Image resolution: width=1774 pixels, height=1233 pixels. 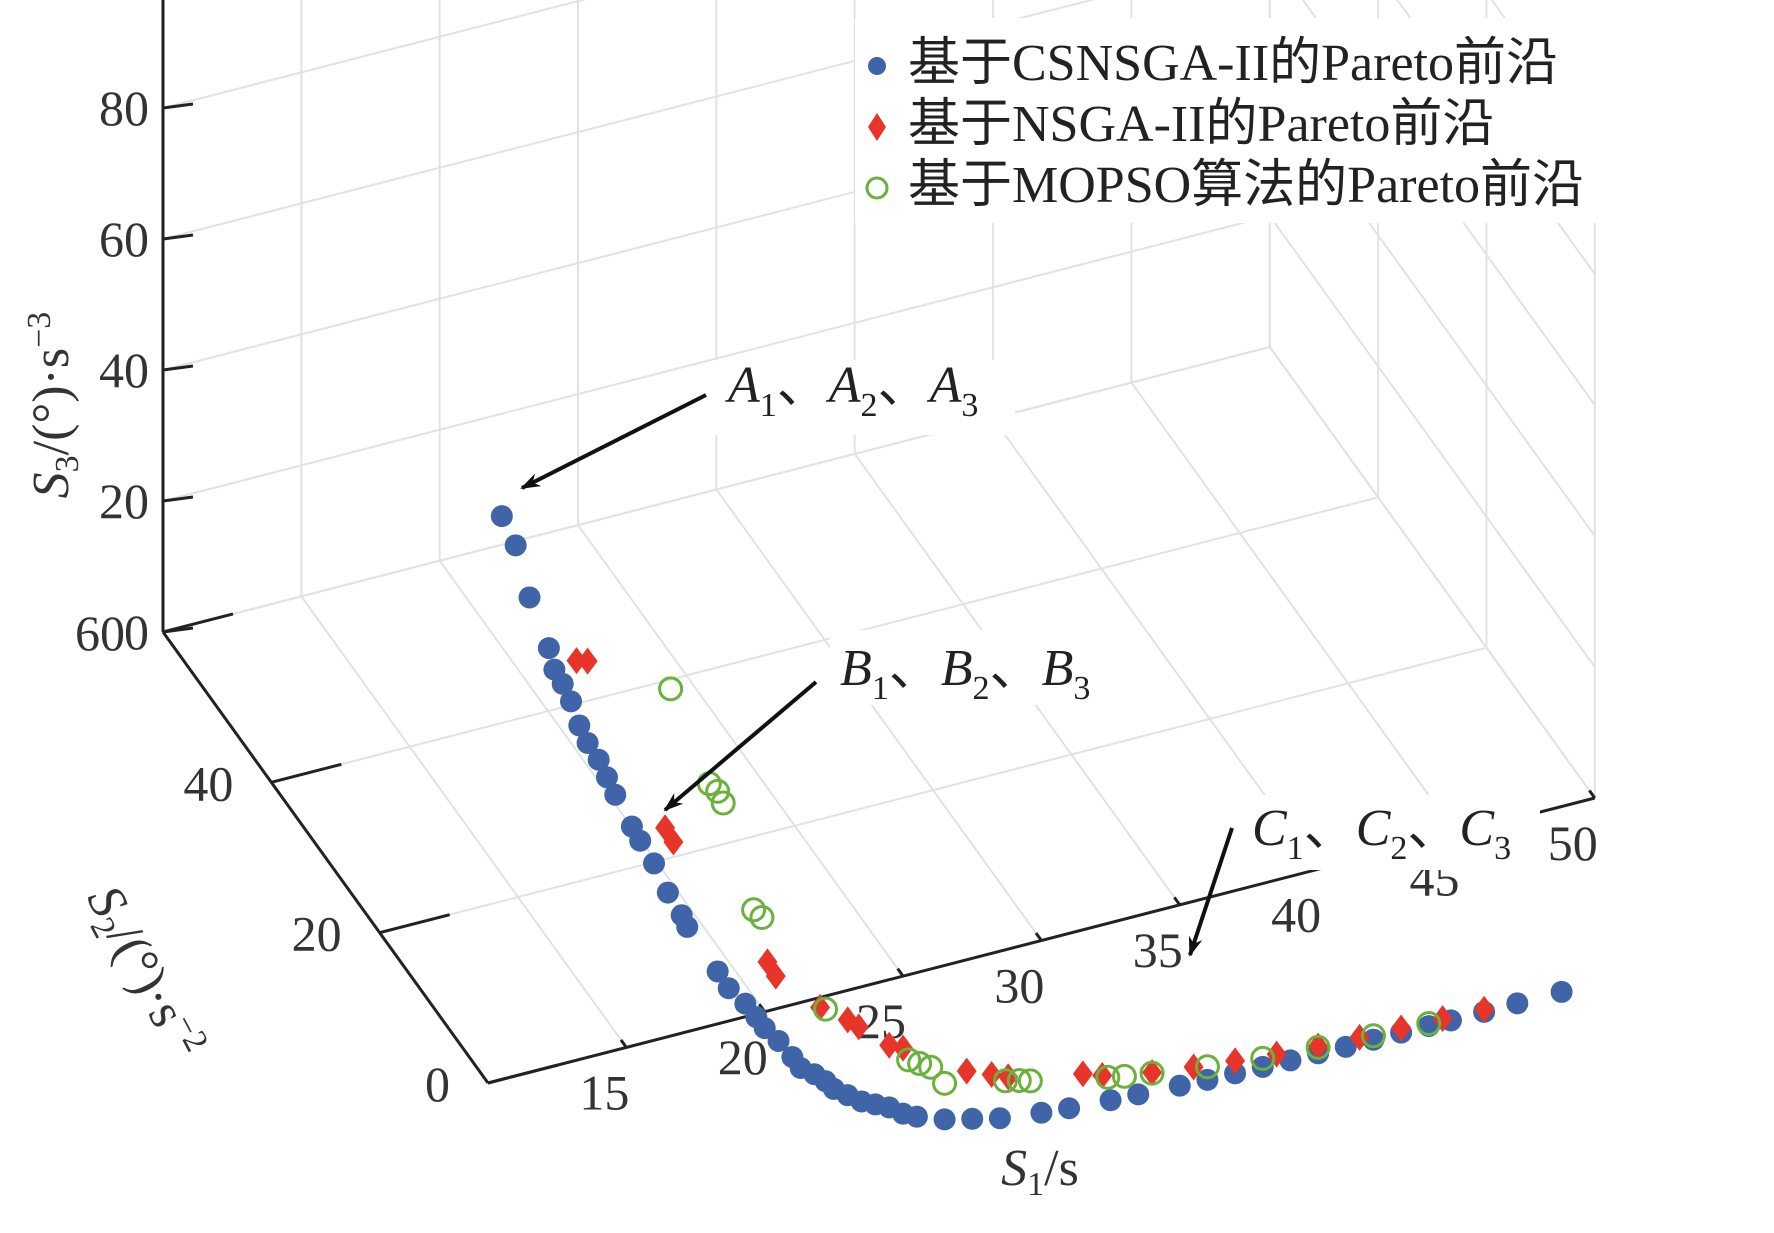 I want to click on z-axis-label: S3/(°)·s−3, so click(x=53, y=405).